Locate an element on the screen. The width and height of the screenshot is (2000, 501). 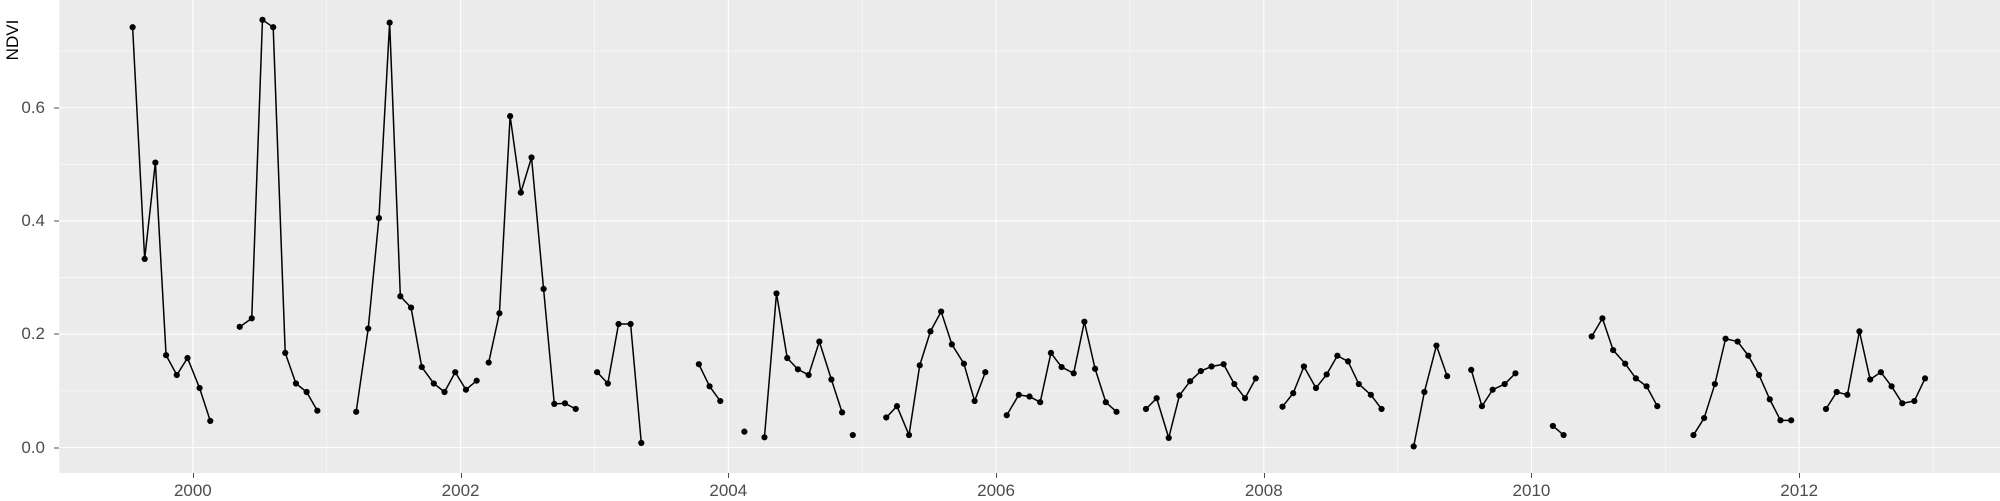
x-tick-label: 2006 is located at coordinates (996, 490).